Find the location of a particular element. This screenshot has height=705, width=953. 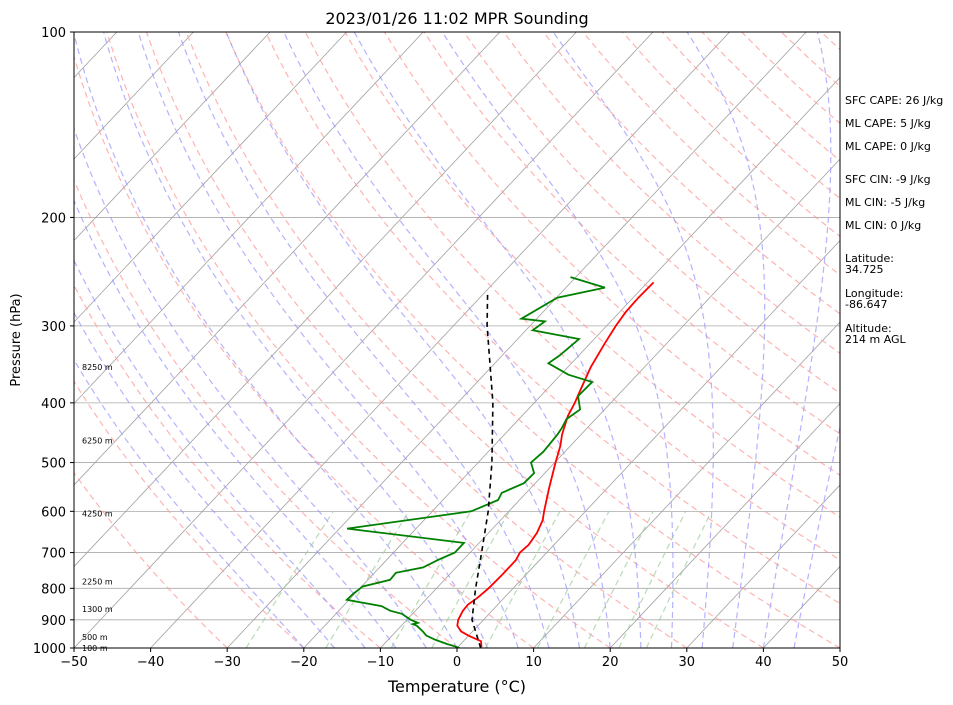

annotation-text: Altitude: 214 m AGL is located at coordinates (876, 334).